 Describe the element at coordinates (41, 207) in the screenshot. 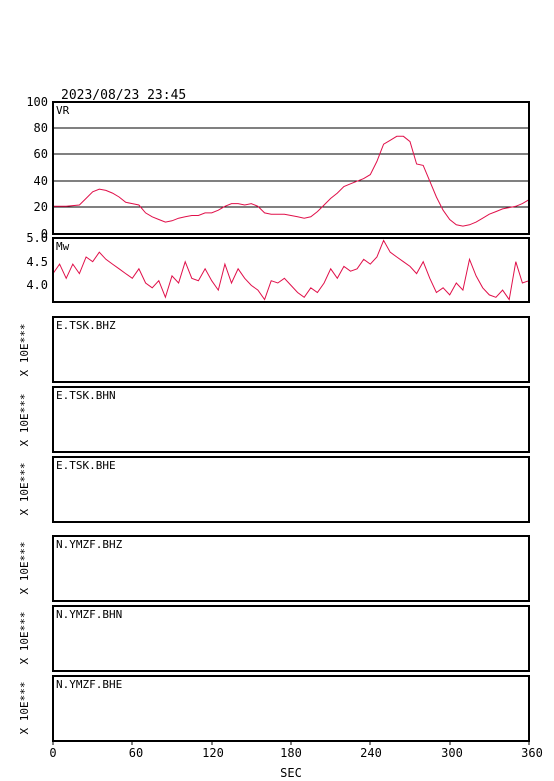

I see `vr-tick-label-20: 20` at that location.